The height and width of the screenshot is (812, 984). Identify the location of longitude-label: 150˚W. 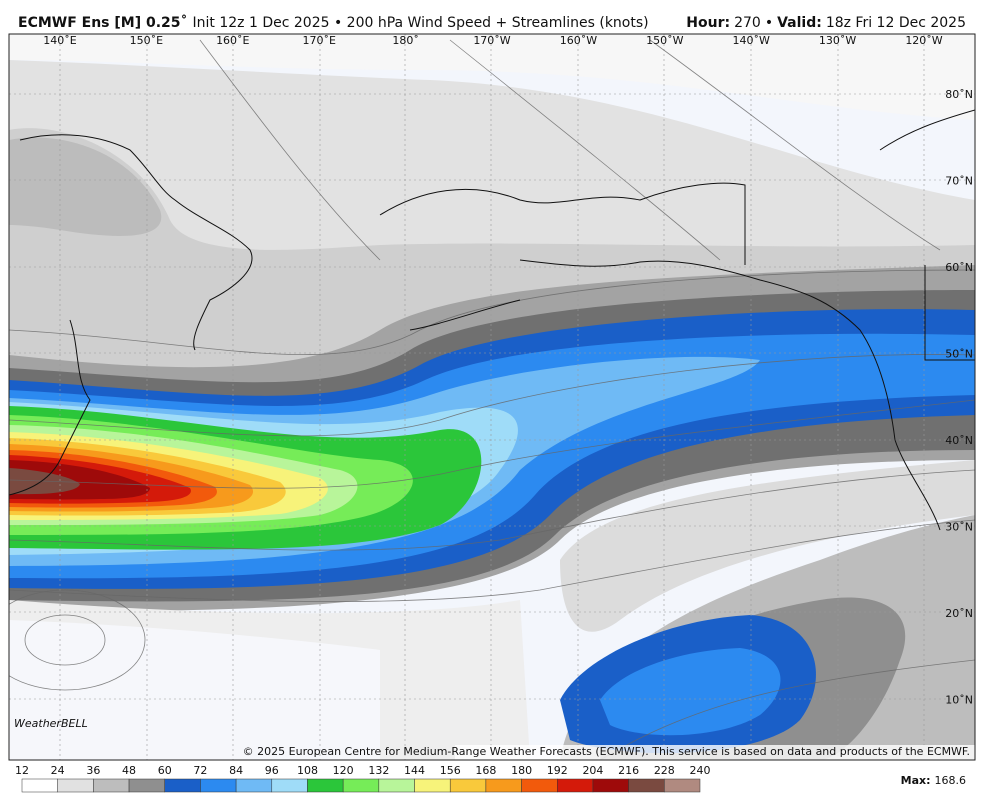
(664, 40).